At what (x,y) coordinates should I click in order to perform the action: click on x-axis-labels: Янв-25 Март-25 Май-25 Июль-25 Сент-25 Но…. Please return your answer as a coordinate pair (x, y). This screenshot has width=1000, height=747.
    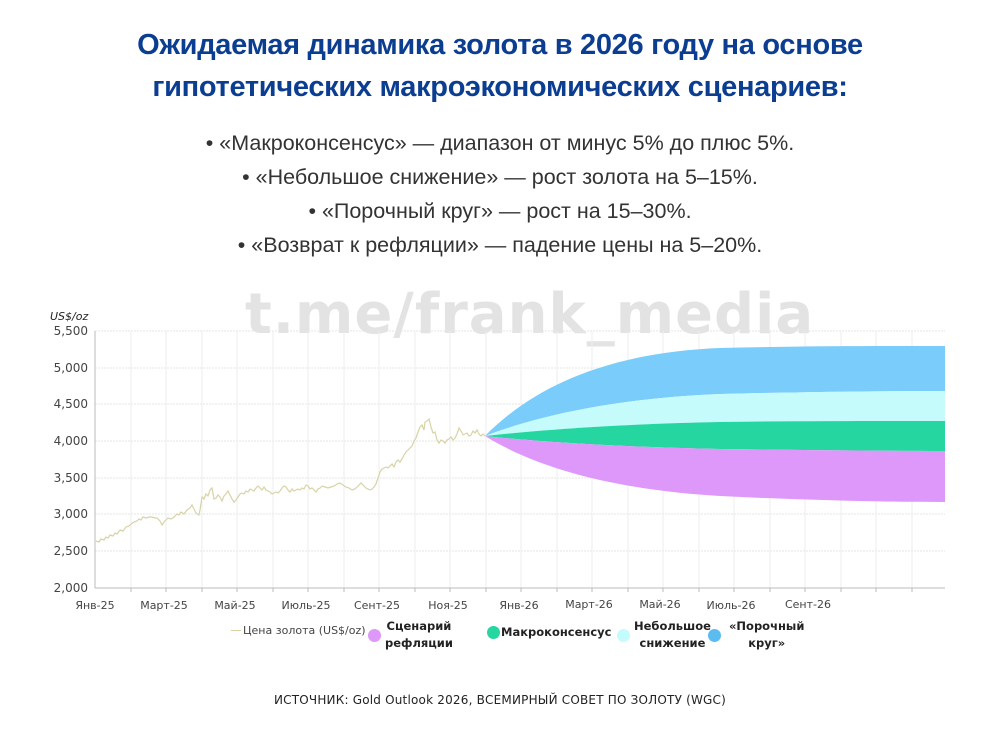
    Looking at the image, I should click on (453, 605).